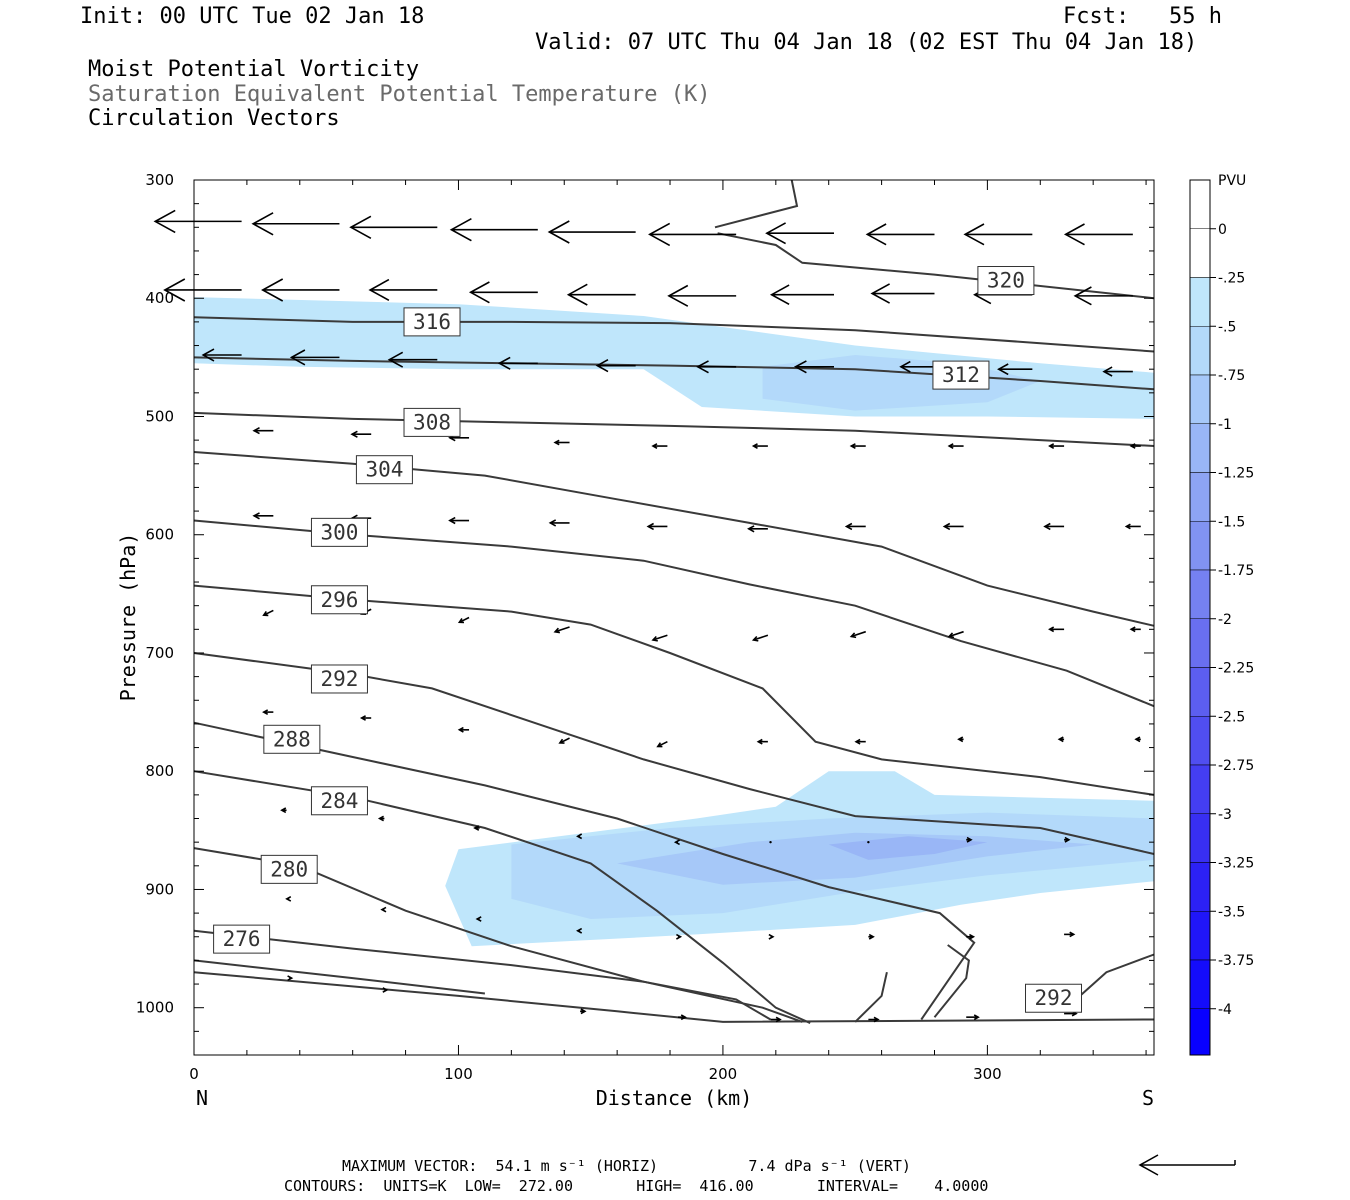  Describe the element at coordinates (1006, 281) in the screenshot. I see `contour-label-text: 320` at that location.